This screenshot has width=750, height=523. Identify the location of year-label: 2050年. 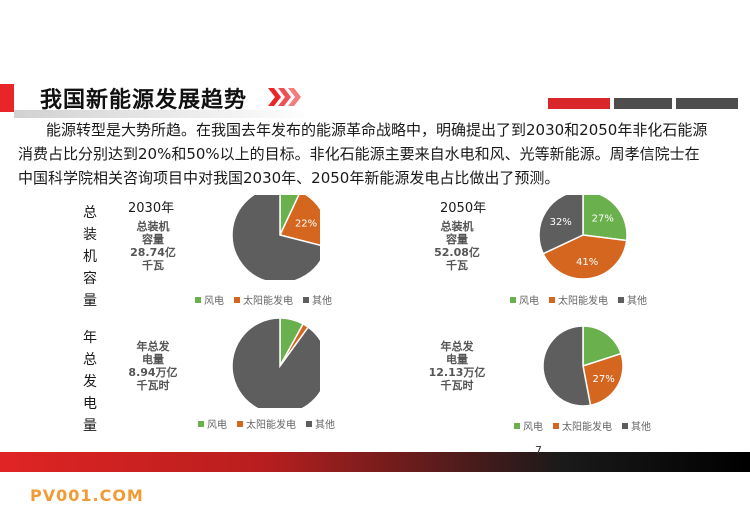
(463, 208).